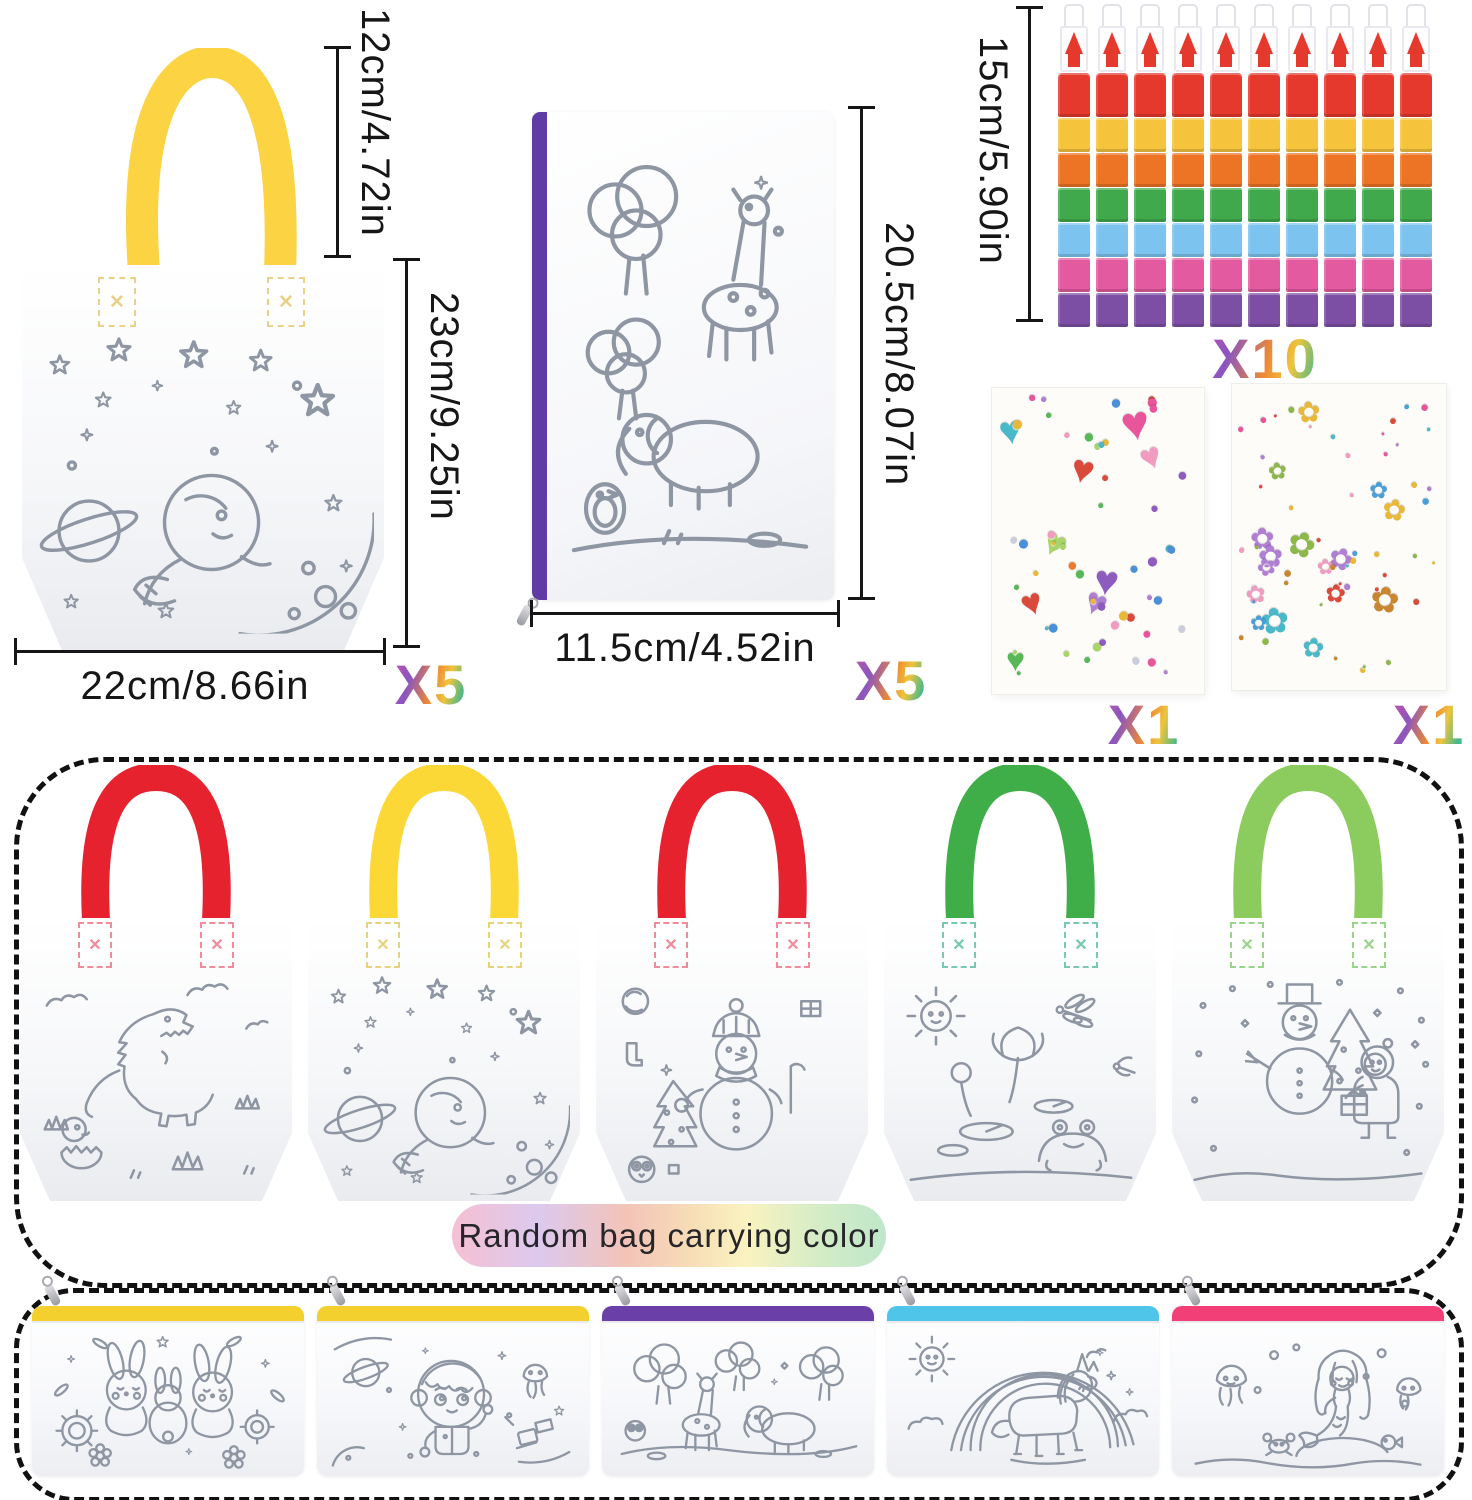 The image size is (1472, 1500). I want to click on case-height-label: 20.5cm/8.07in, so click(899, 354).